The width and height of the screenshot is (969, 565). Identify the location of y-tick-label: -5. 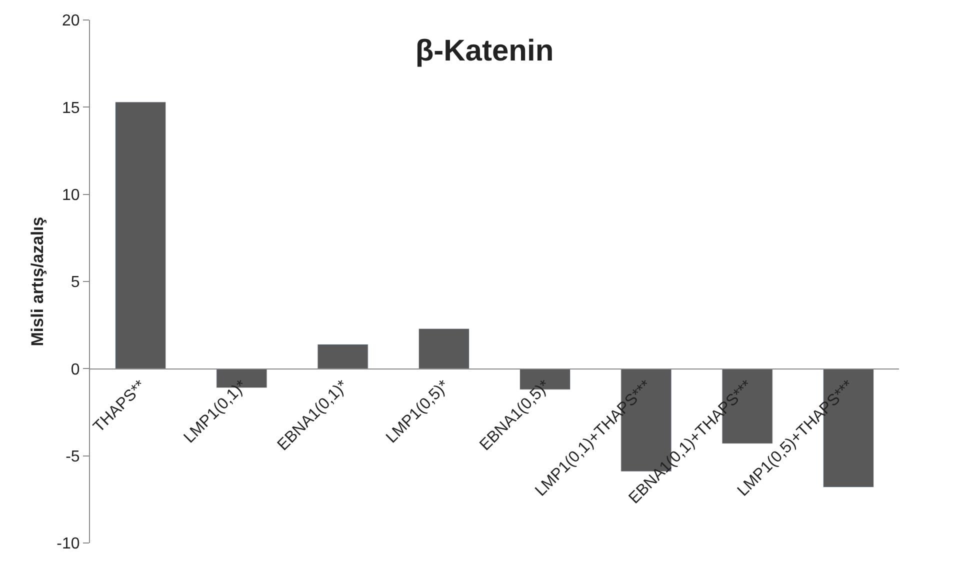
(73, 457).